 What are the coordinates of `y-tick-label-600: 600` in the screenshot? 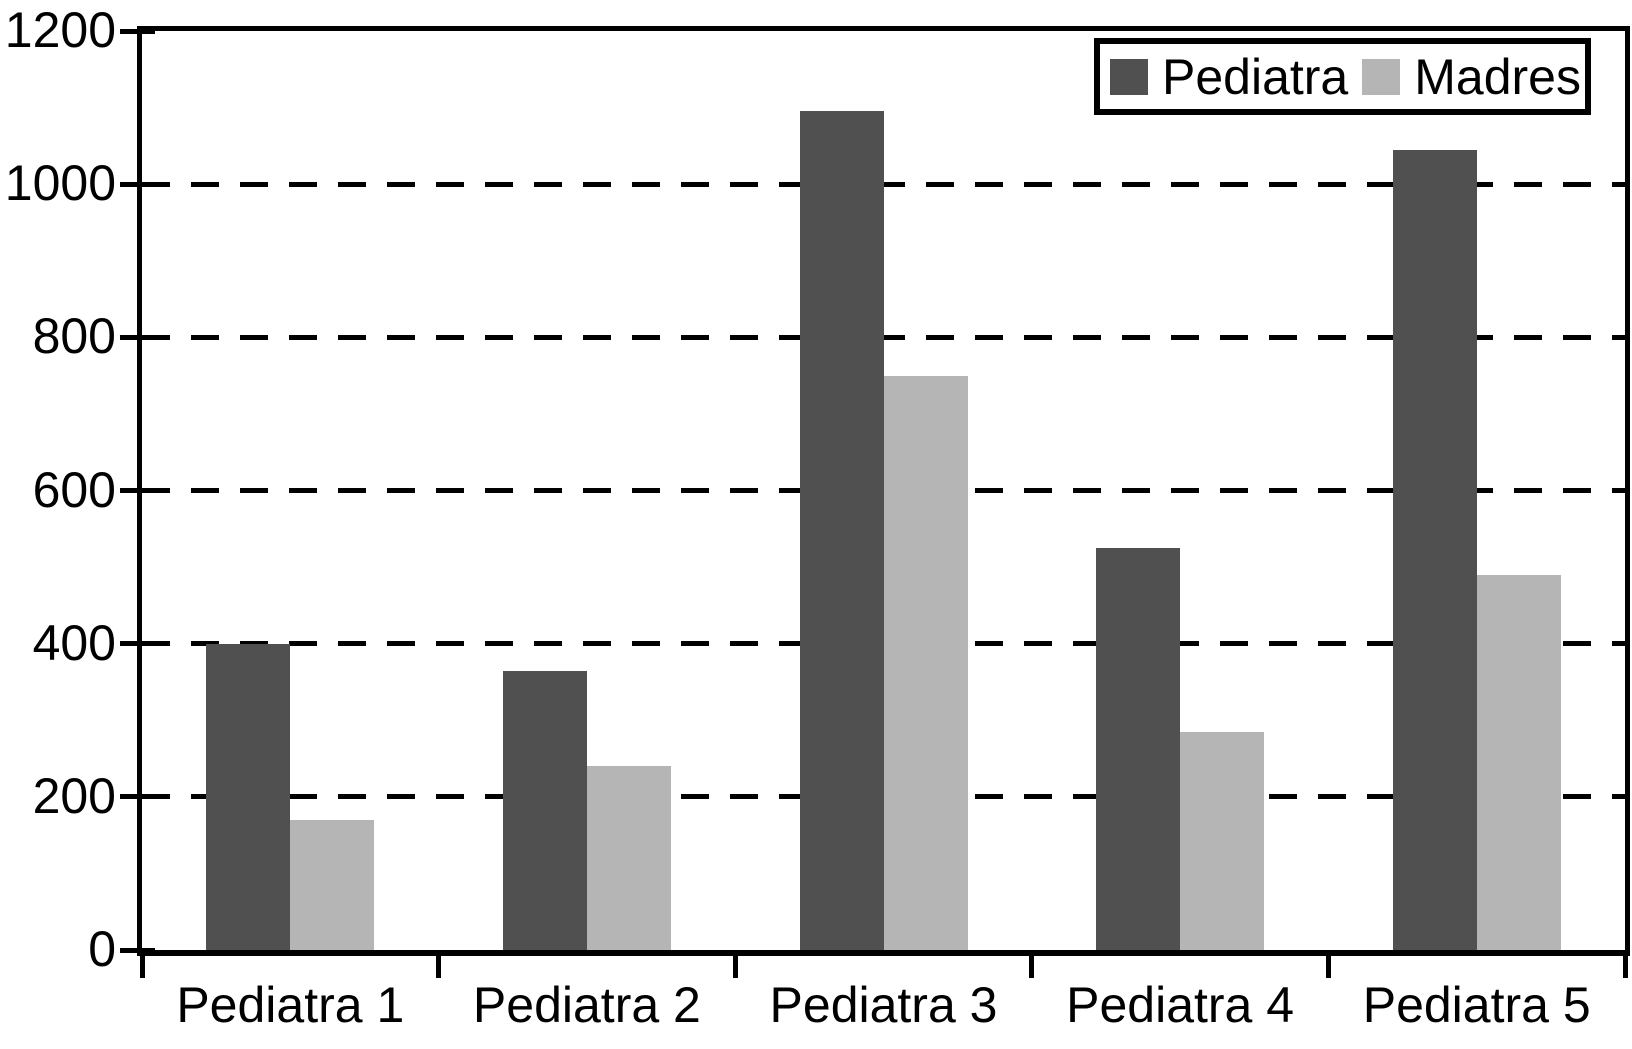 It's located at (74, 489).